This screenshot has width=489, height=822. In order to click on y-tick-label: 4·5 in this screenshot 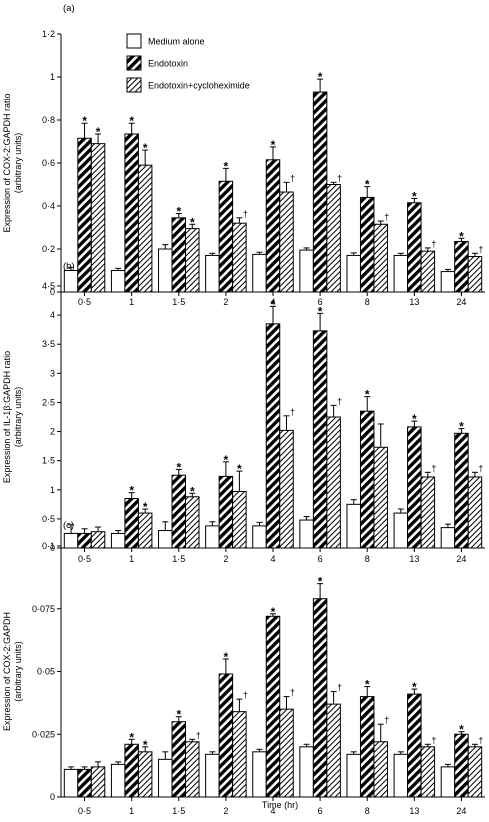, I will do `click(48, 286)`.